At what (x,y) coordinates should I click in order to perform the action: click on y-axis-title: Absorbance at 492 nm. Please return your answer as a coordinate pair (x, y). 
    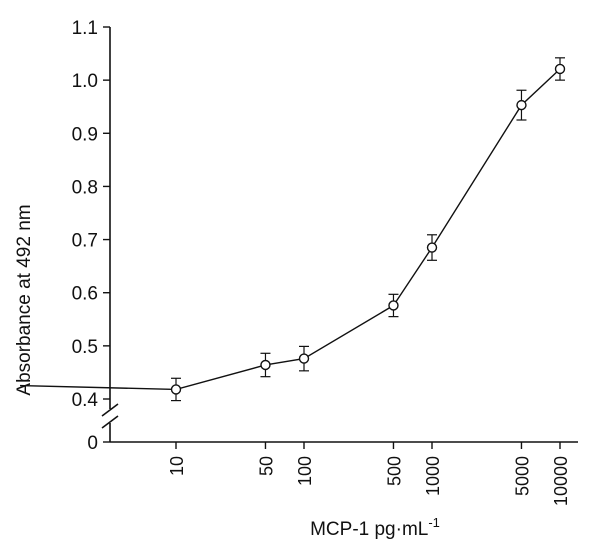
    Looking at the image, I should click on (24, 299).